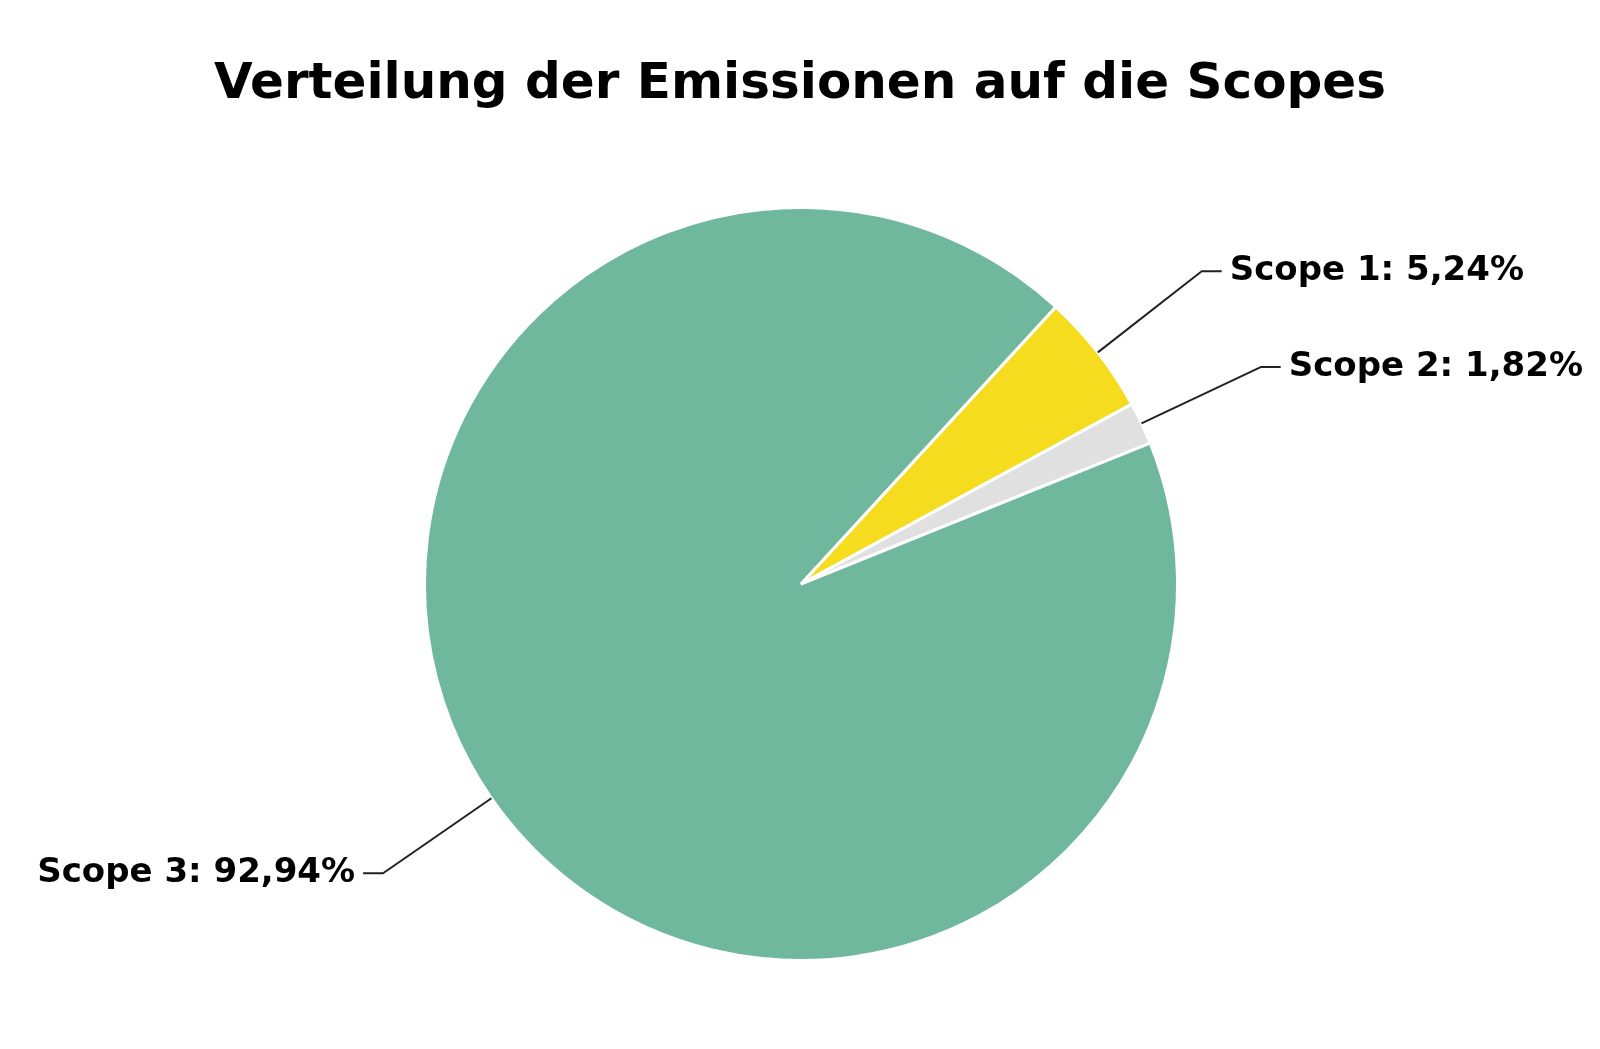  Describe the element at coordinates (1376, 268) in the screenshot. I see `slice-label: Scope 1: 5,24%` at that location.